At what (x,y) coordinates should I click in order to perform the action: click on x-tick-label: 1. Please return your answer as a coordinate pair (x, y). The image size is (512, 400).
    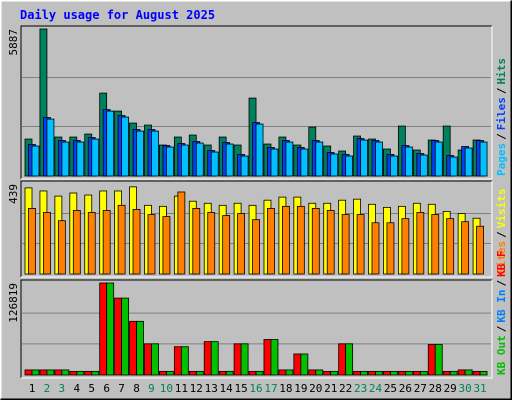
    Looking at the image, I should click on (32, 388).